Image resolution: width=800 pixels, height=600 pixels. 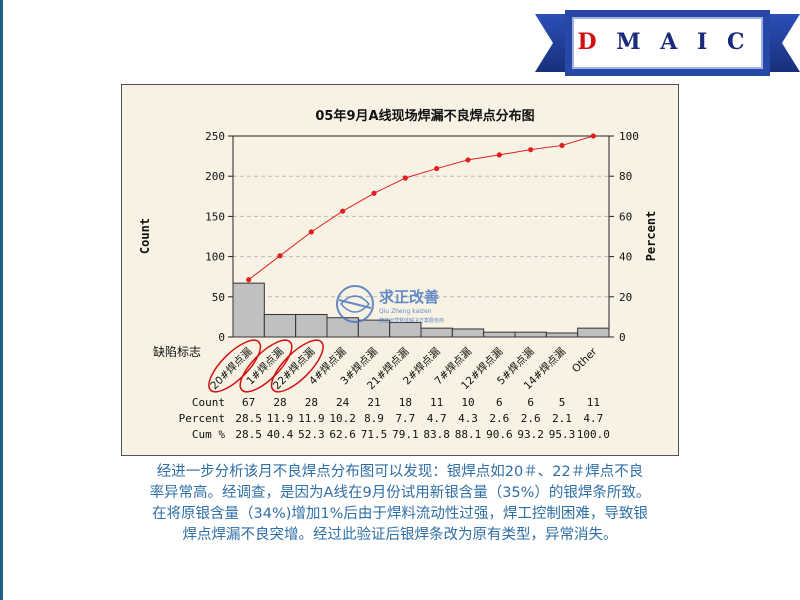 What do you see at coordinates (400, 514) in the screenshot?
I see `note-line: 在将原银含量（34%)增加1%后由于焊料流动性过强，焊工控制困难，导致银` at bounding box center [400, 514].